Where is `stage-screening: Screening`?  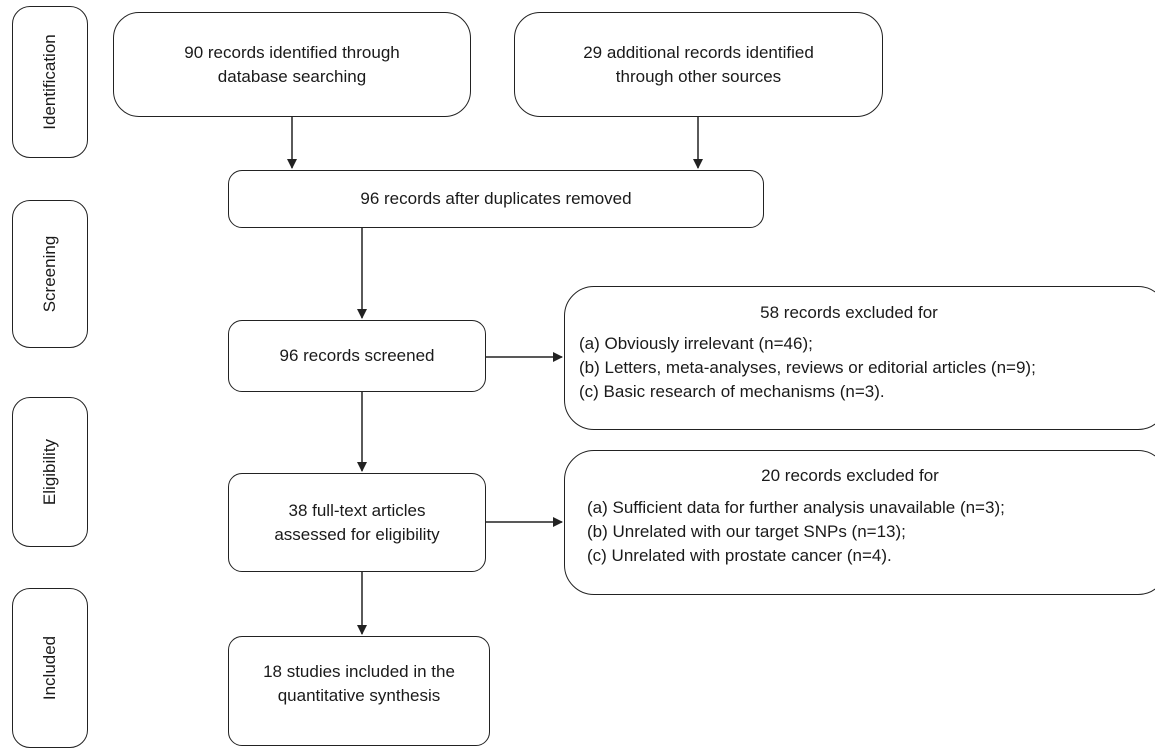
stage-screening: Screening is located at coordinates (50, 274).